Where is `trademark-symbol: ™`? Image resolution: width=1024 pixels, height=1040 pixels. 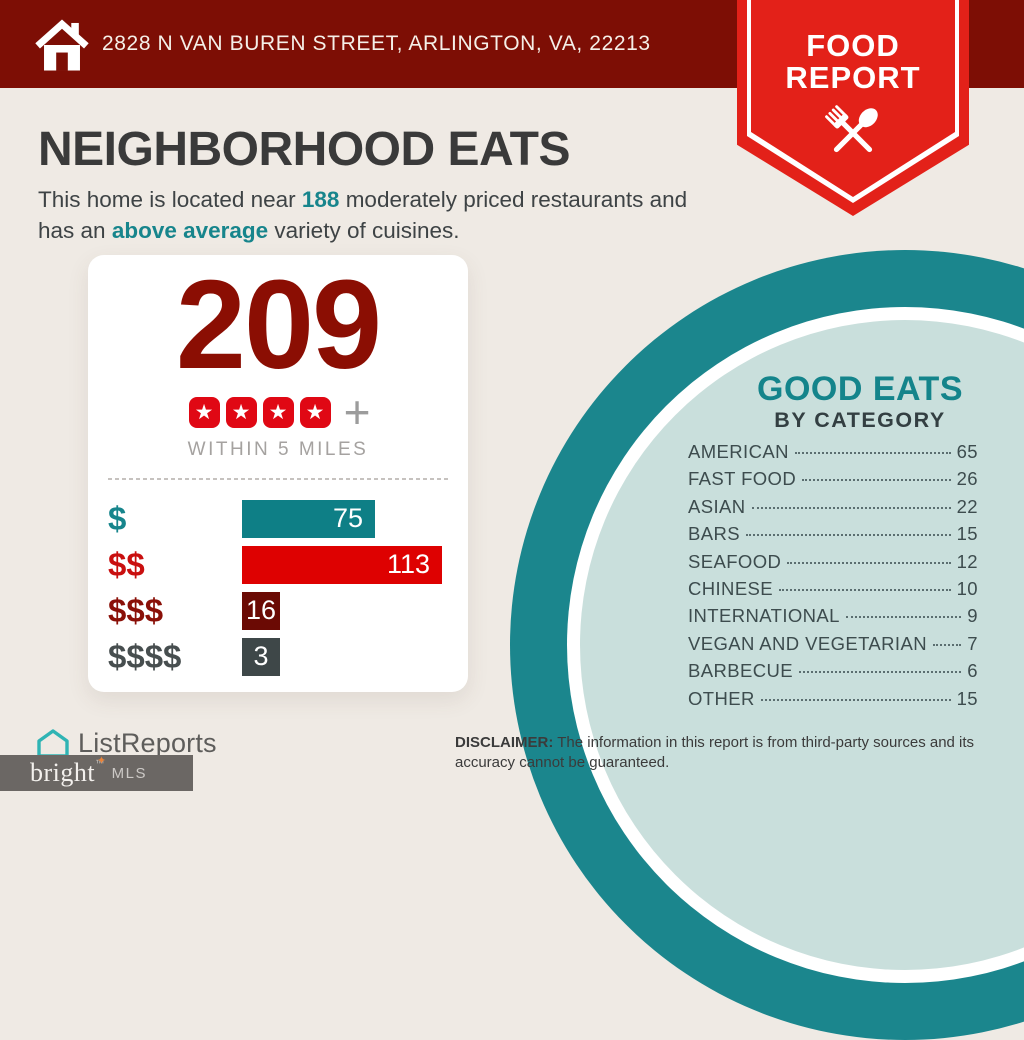 trademark-symbol: ™ is located at coordinates (100, 763).